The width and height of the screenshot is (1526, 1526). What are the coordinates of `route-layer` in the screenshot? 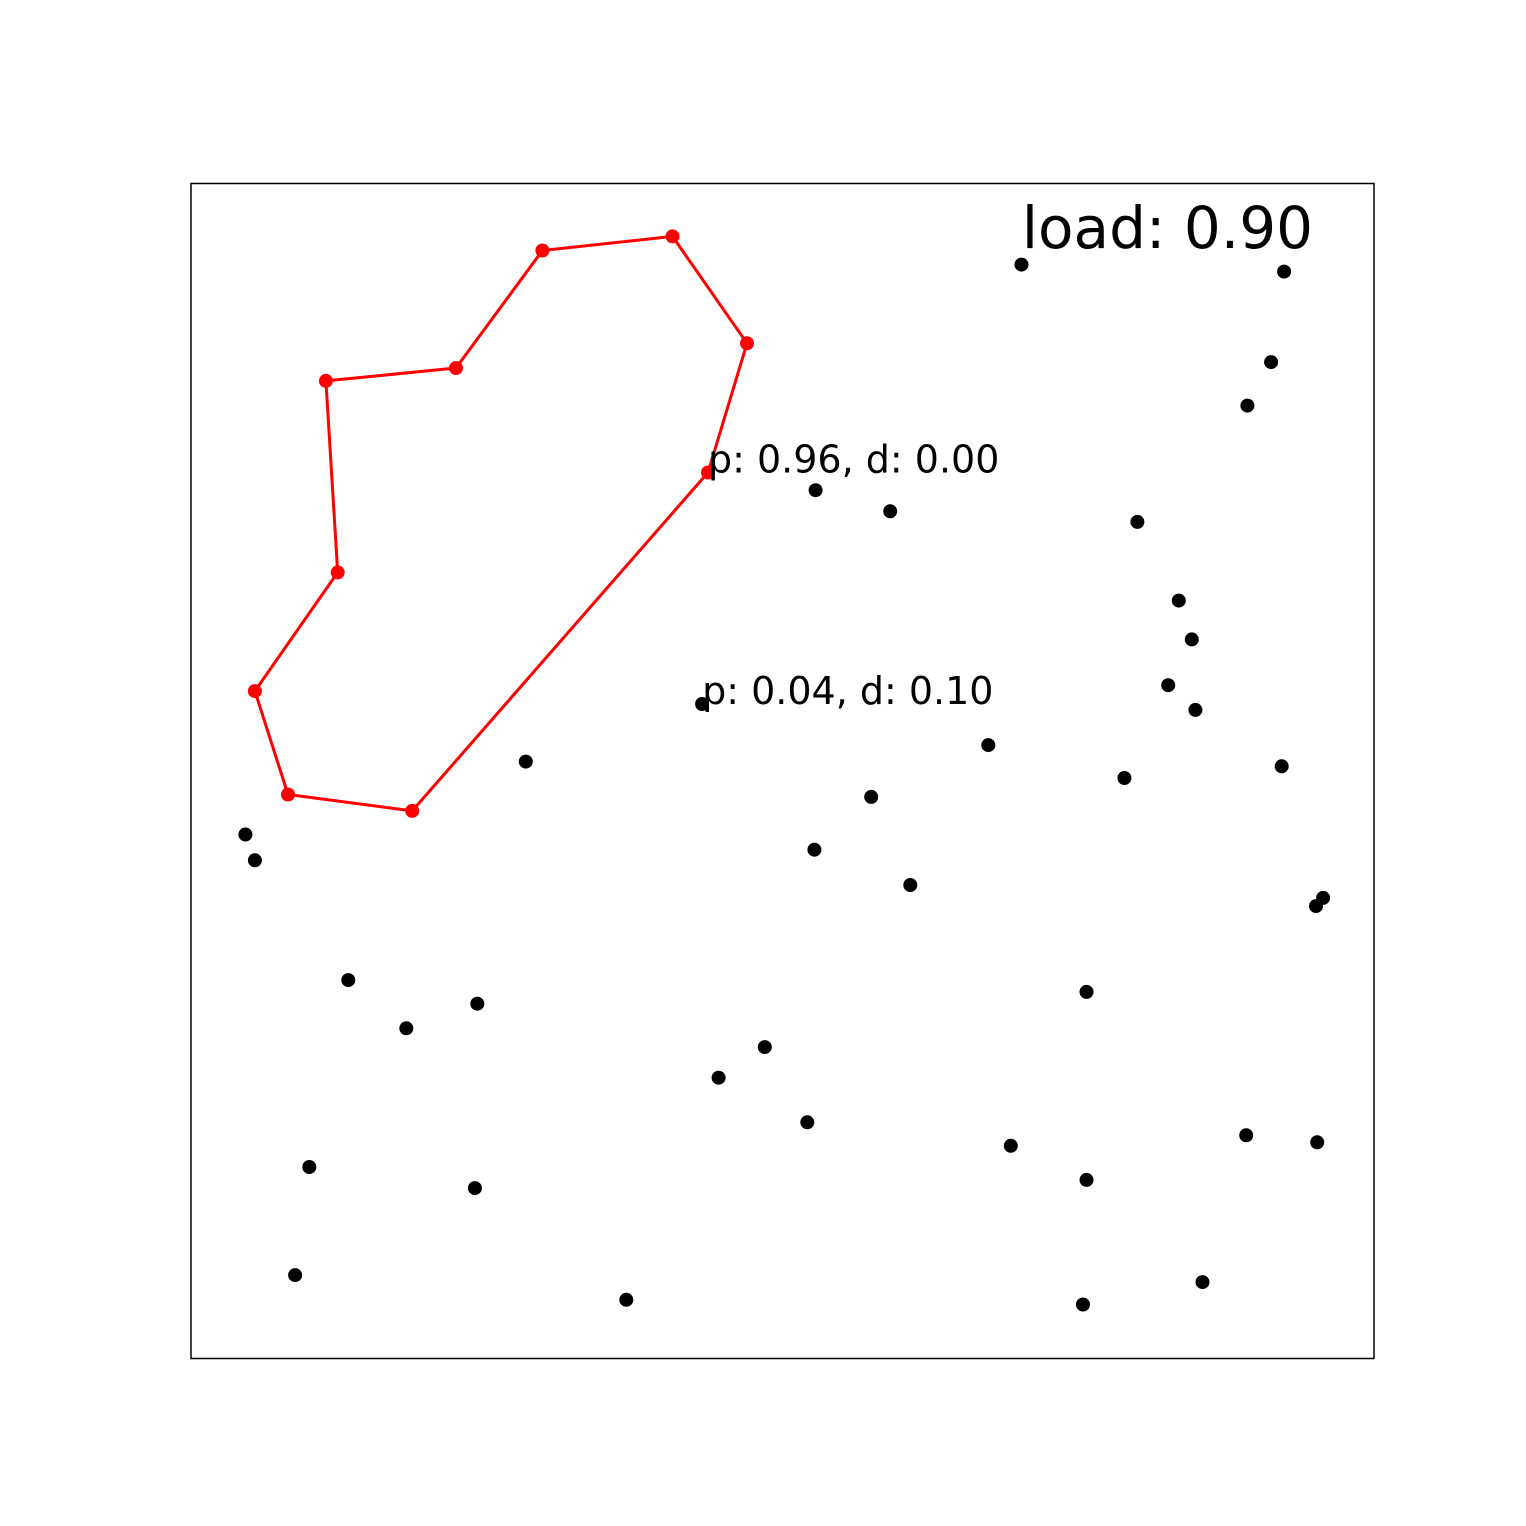 It's located at (500, 523).